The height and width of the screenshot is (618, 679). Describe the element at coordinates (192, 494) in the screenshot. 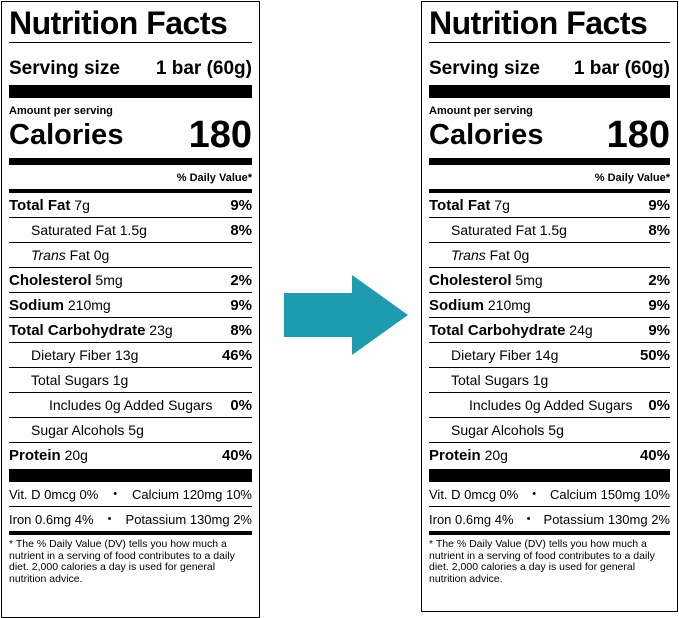

I see `calcium: Calcium 120mg 10%` at that location.